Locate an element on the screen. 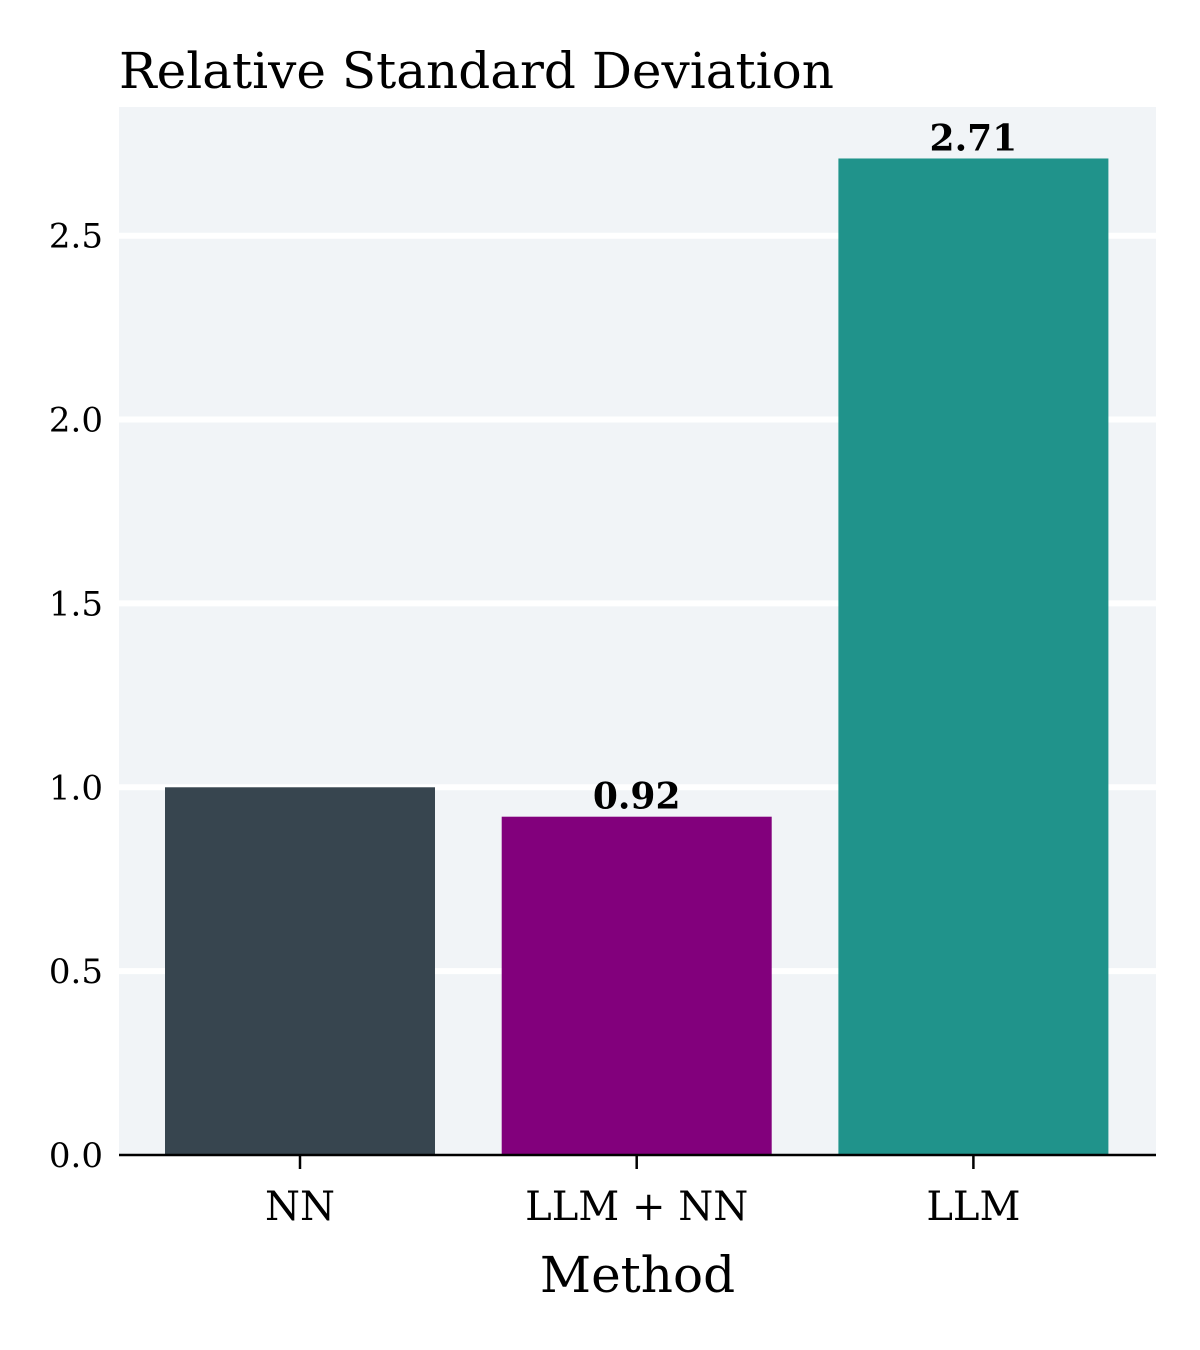  y-axis-ticks: 0.0 0.5 1.0 1.5 2.0 2.5 is located at coordinates (76, 696).